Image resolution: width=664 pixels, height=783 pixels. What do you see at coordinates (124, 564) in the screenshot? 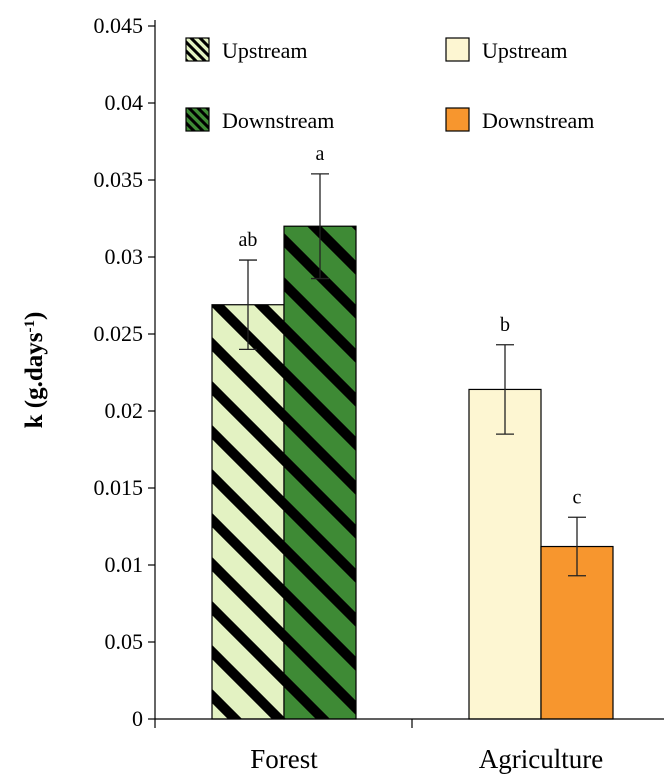
I see `y-tick-label: 0.01` at bounding box center [124, 564].